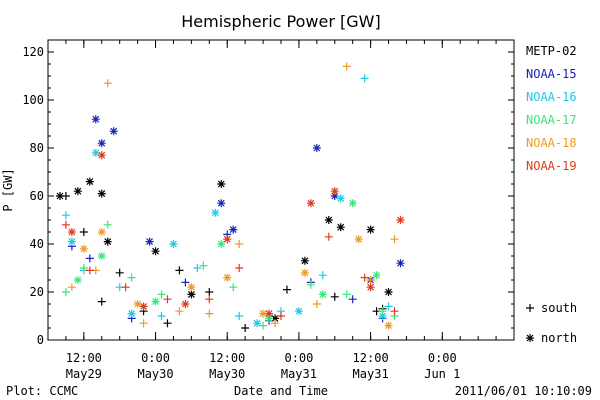  I want to click on y-tick-label: 0, so click(40, 340).